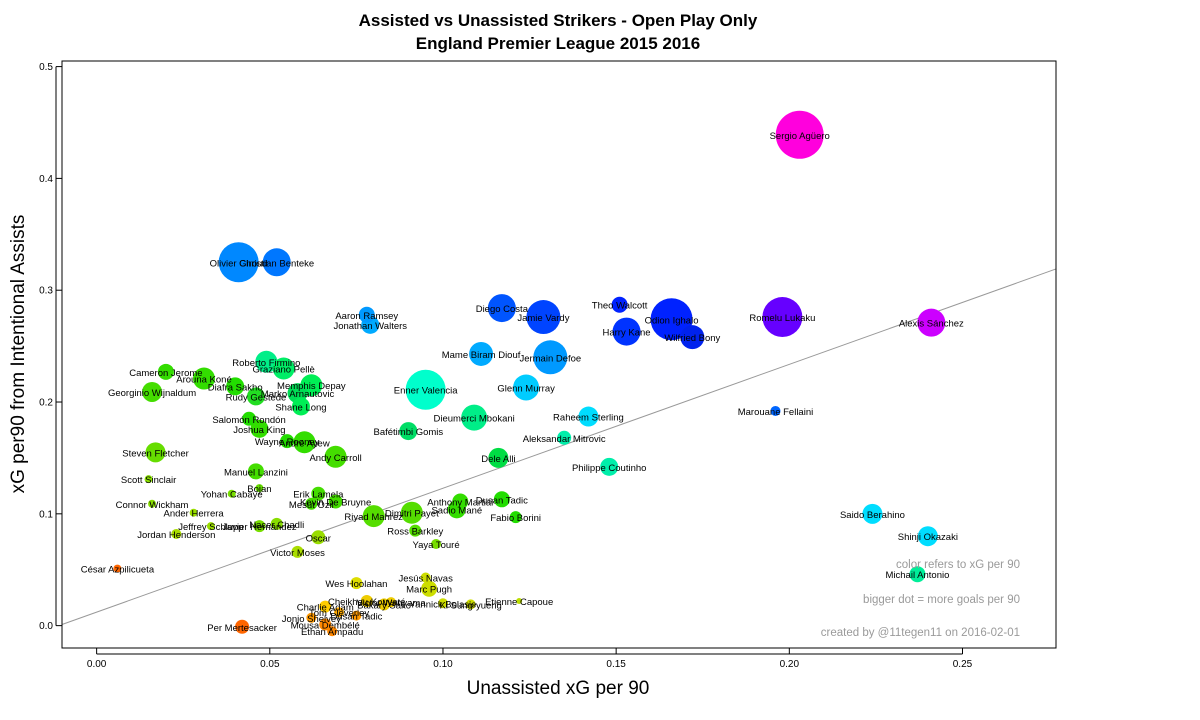  What do you see at coordinates (519, 602) in the screenshot?
I see `point-label: Etienne Capoue` at bounding box center [519, 602].